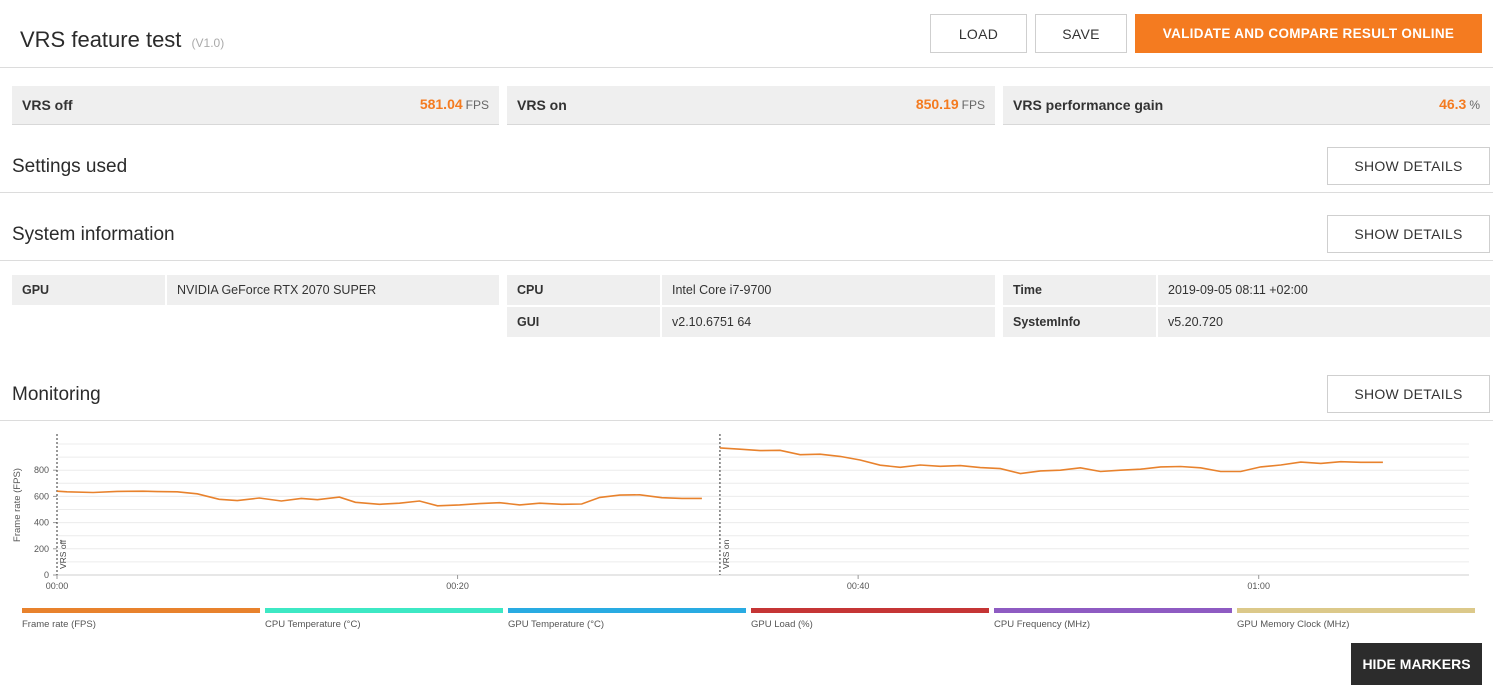 The height and width of the screenshot is (697, 1493). Describe the element at coordinates (59, 624) in the screenshot. I see `legend-label: Frame rate (FPS)` at that location.